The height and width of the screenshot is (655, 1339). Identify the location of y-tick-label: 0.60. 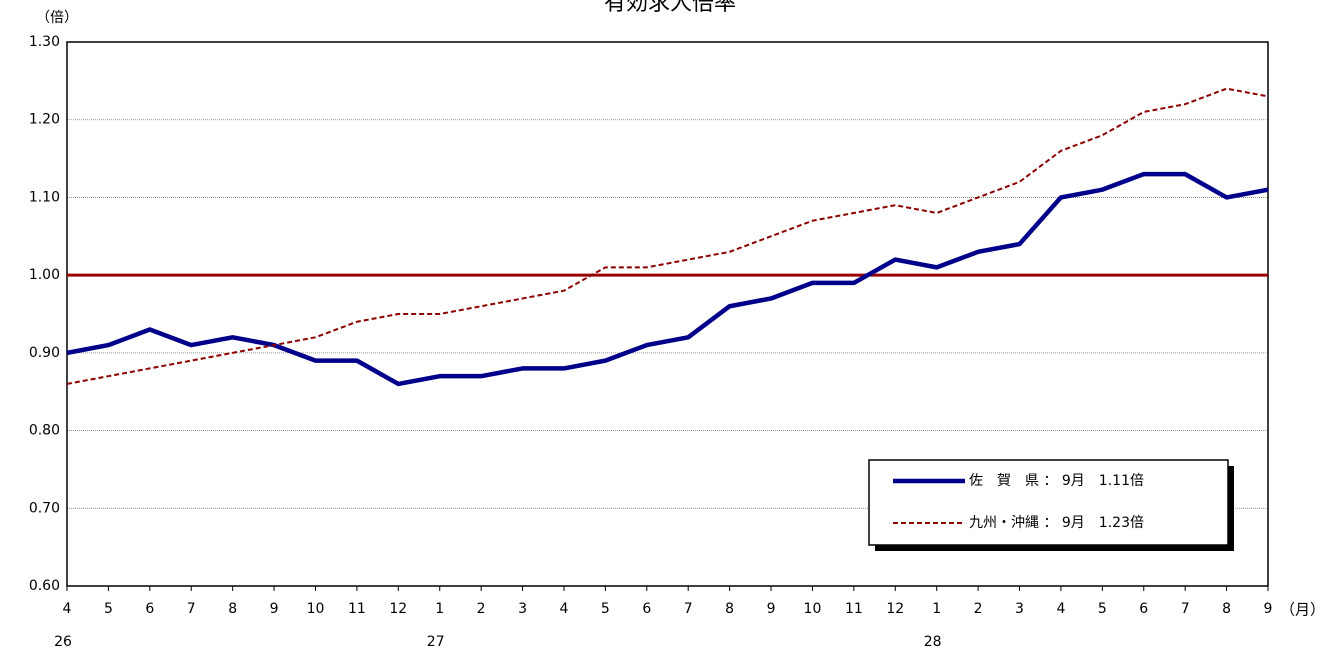
(44, 586).